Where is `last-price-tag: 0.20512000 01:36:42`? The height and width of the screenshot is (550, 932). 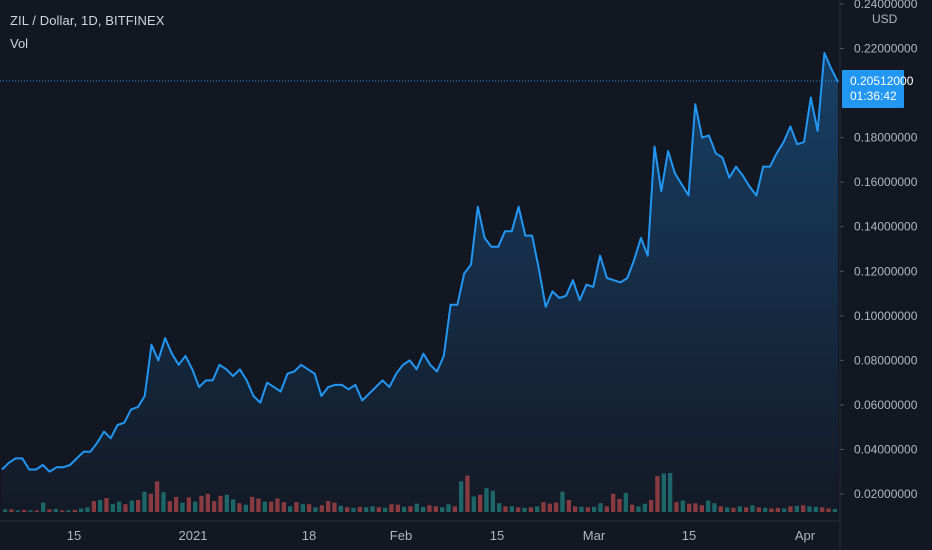
last-price-tag: 0.20512000 01:36:42 is located at coordinates (873, 89).